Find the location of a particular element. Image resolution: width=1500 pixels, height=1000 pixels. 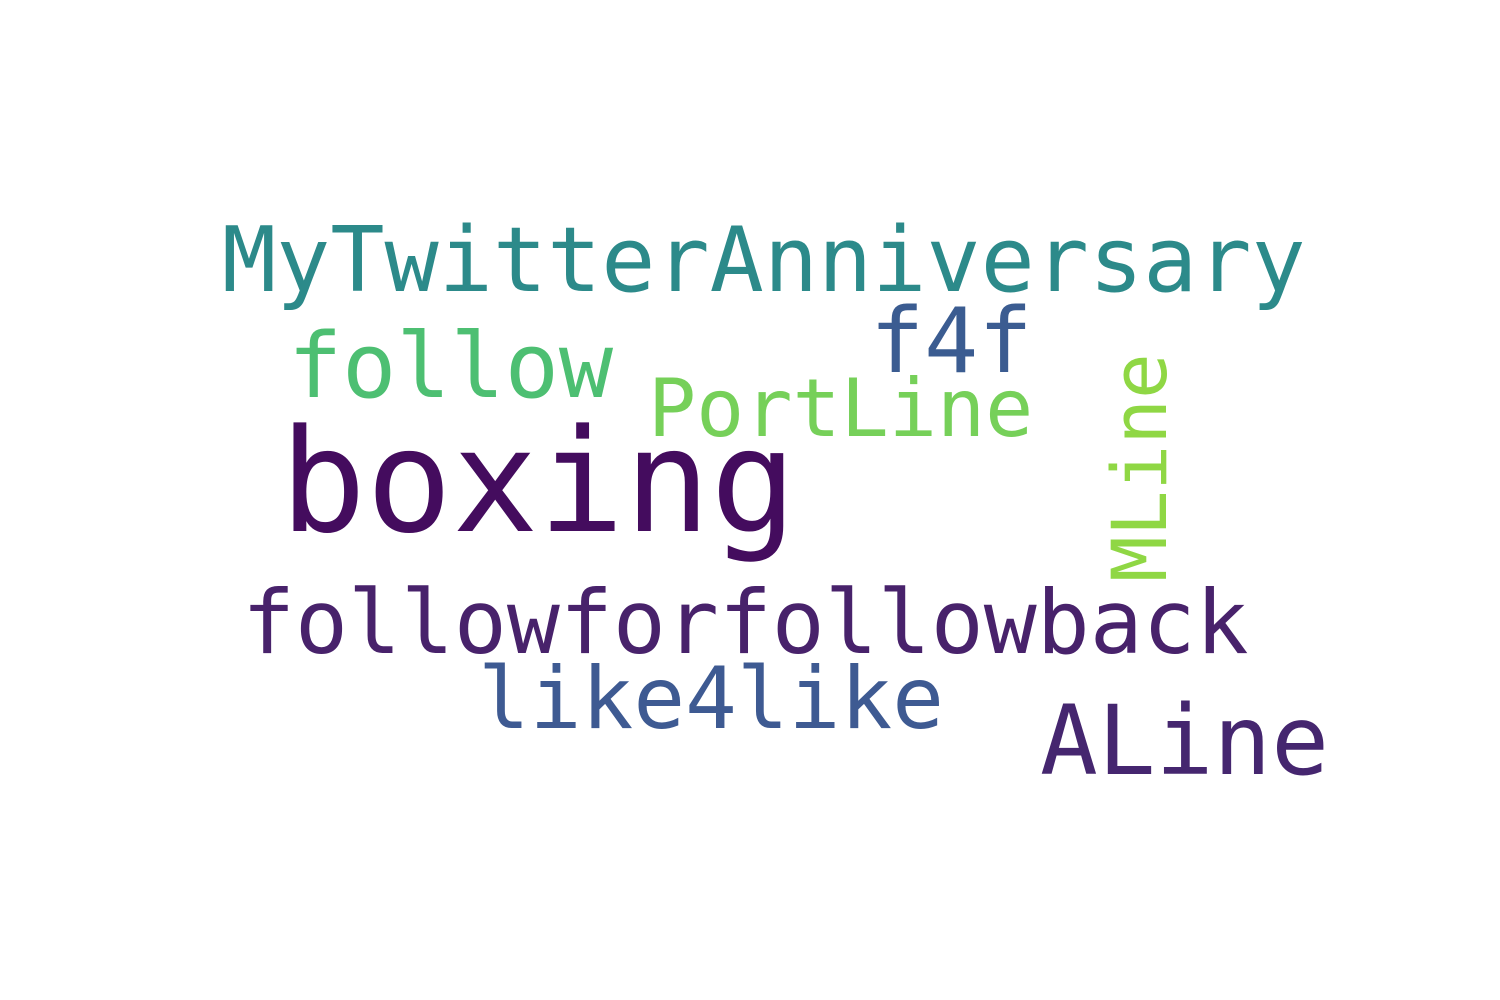

word-portline: PortLine is located at coordinates (841, 408).